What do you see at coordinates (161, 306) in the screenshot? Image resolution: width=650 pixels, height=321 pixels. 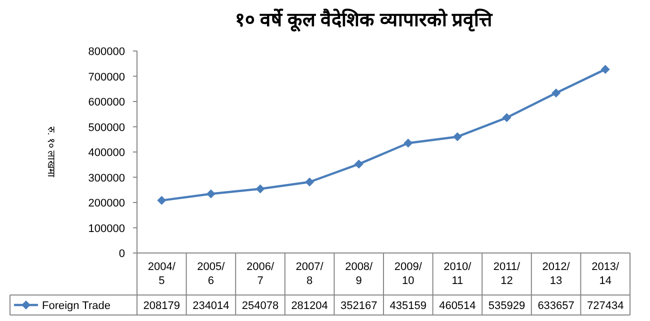 I see `data-label: 208179` at bounding box center [161, 306].